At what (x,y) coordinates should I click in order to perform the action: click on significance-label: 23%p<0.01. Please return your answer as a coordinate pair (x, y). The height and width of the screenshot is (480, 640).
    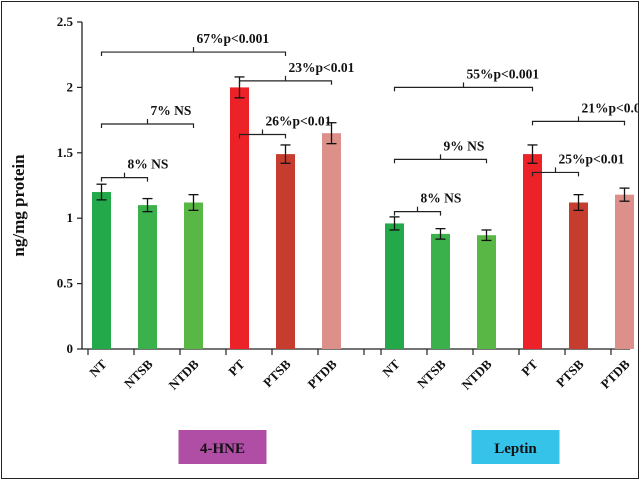
    Looking at the image, I should click on (322, 67).